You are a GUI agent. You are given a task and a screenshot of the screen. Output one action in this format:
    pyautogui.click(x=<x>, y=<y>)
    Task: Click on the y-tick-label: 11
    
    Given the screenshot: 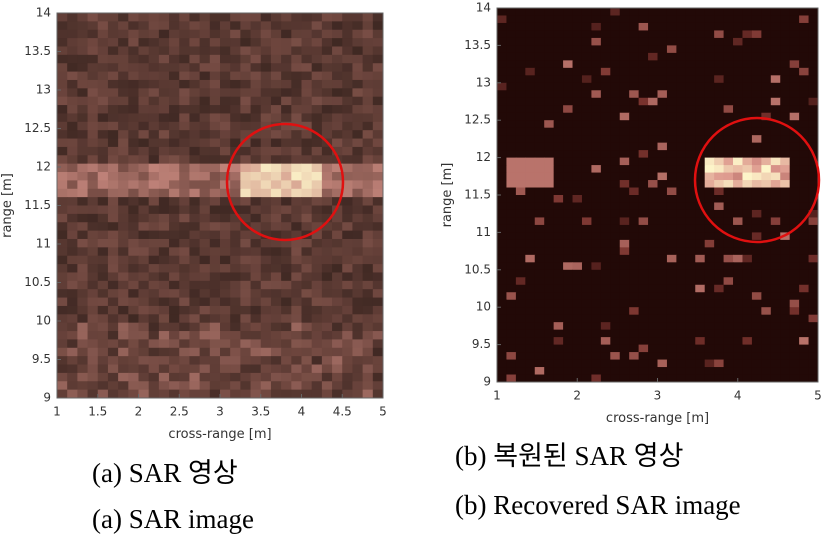 What is the action you would take?
    pyautogui.click(x=43, y=244)
    